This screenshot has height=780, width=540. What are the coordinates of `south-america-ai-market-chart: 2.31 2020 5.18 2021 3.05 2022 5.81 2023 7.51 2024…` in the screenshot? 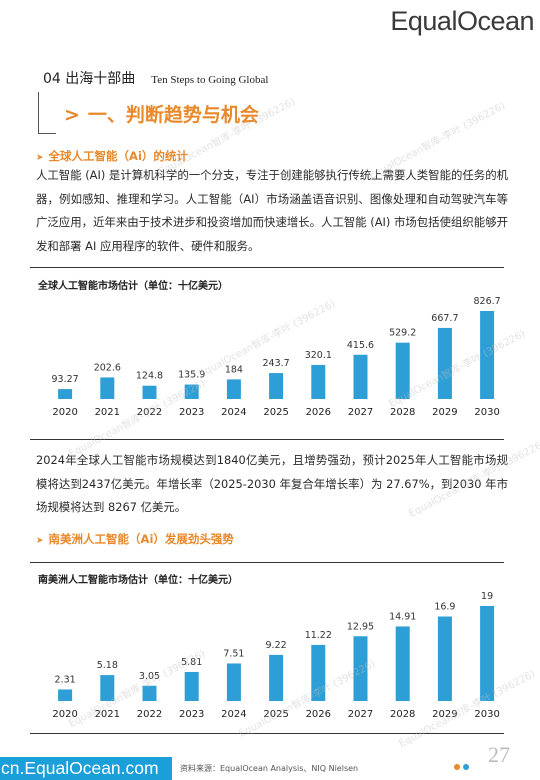 It's located at (275, 655).